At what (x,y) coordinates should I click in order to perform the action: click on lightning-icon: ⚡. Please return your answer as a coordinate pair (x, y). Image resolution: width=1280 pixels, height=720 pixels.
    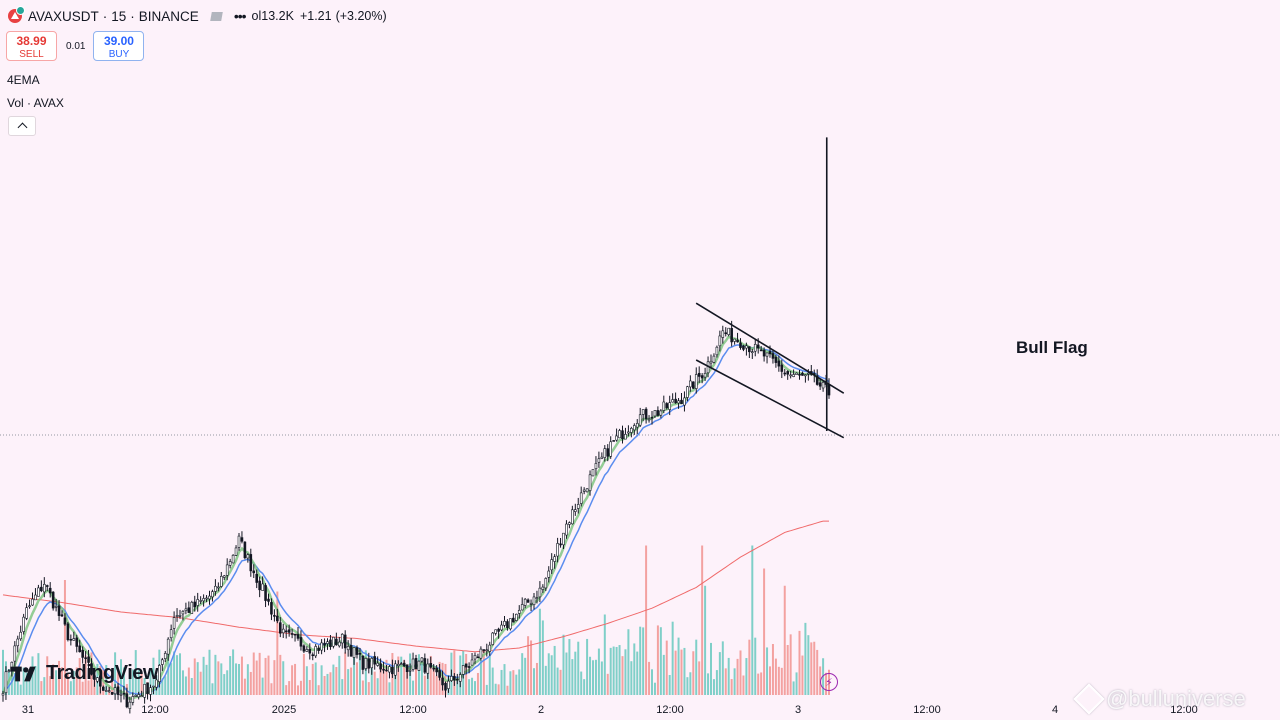
    Looking at the image, I should click on (829, 682).